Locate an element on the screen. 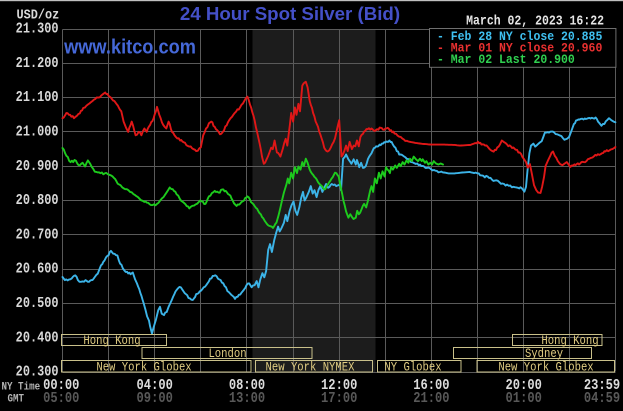 This screenshot has height=411, width=623. svg-text: 20.700 is located at coordinates (37, 234).